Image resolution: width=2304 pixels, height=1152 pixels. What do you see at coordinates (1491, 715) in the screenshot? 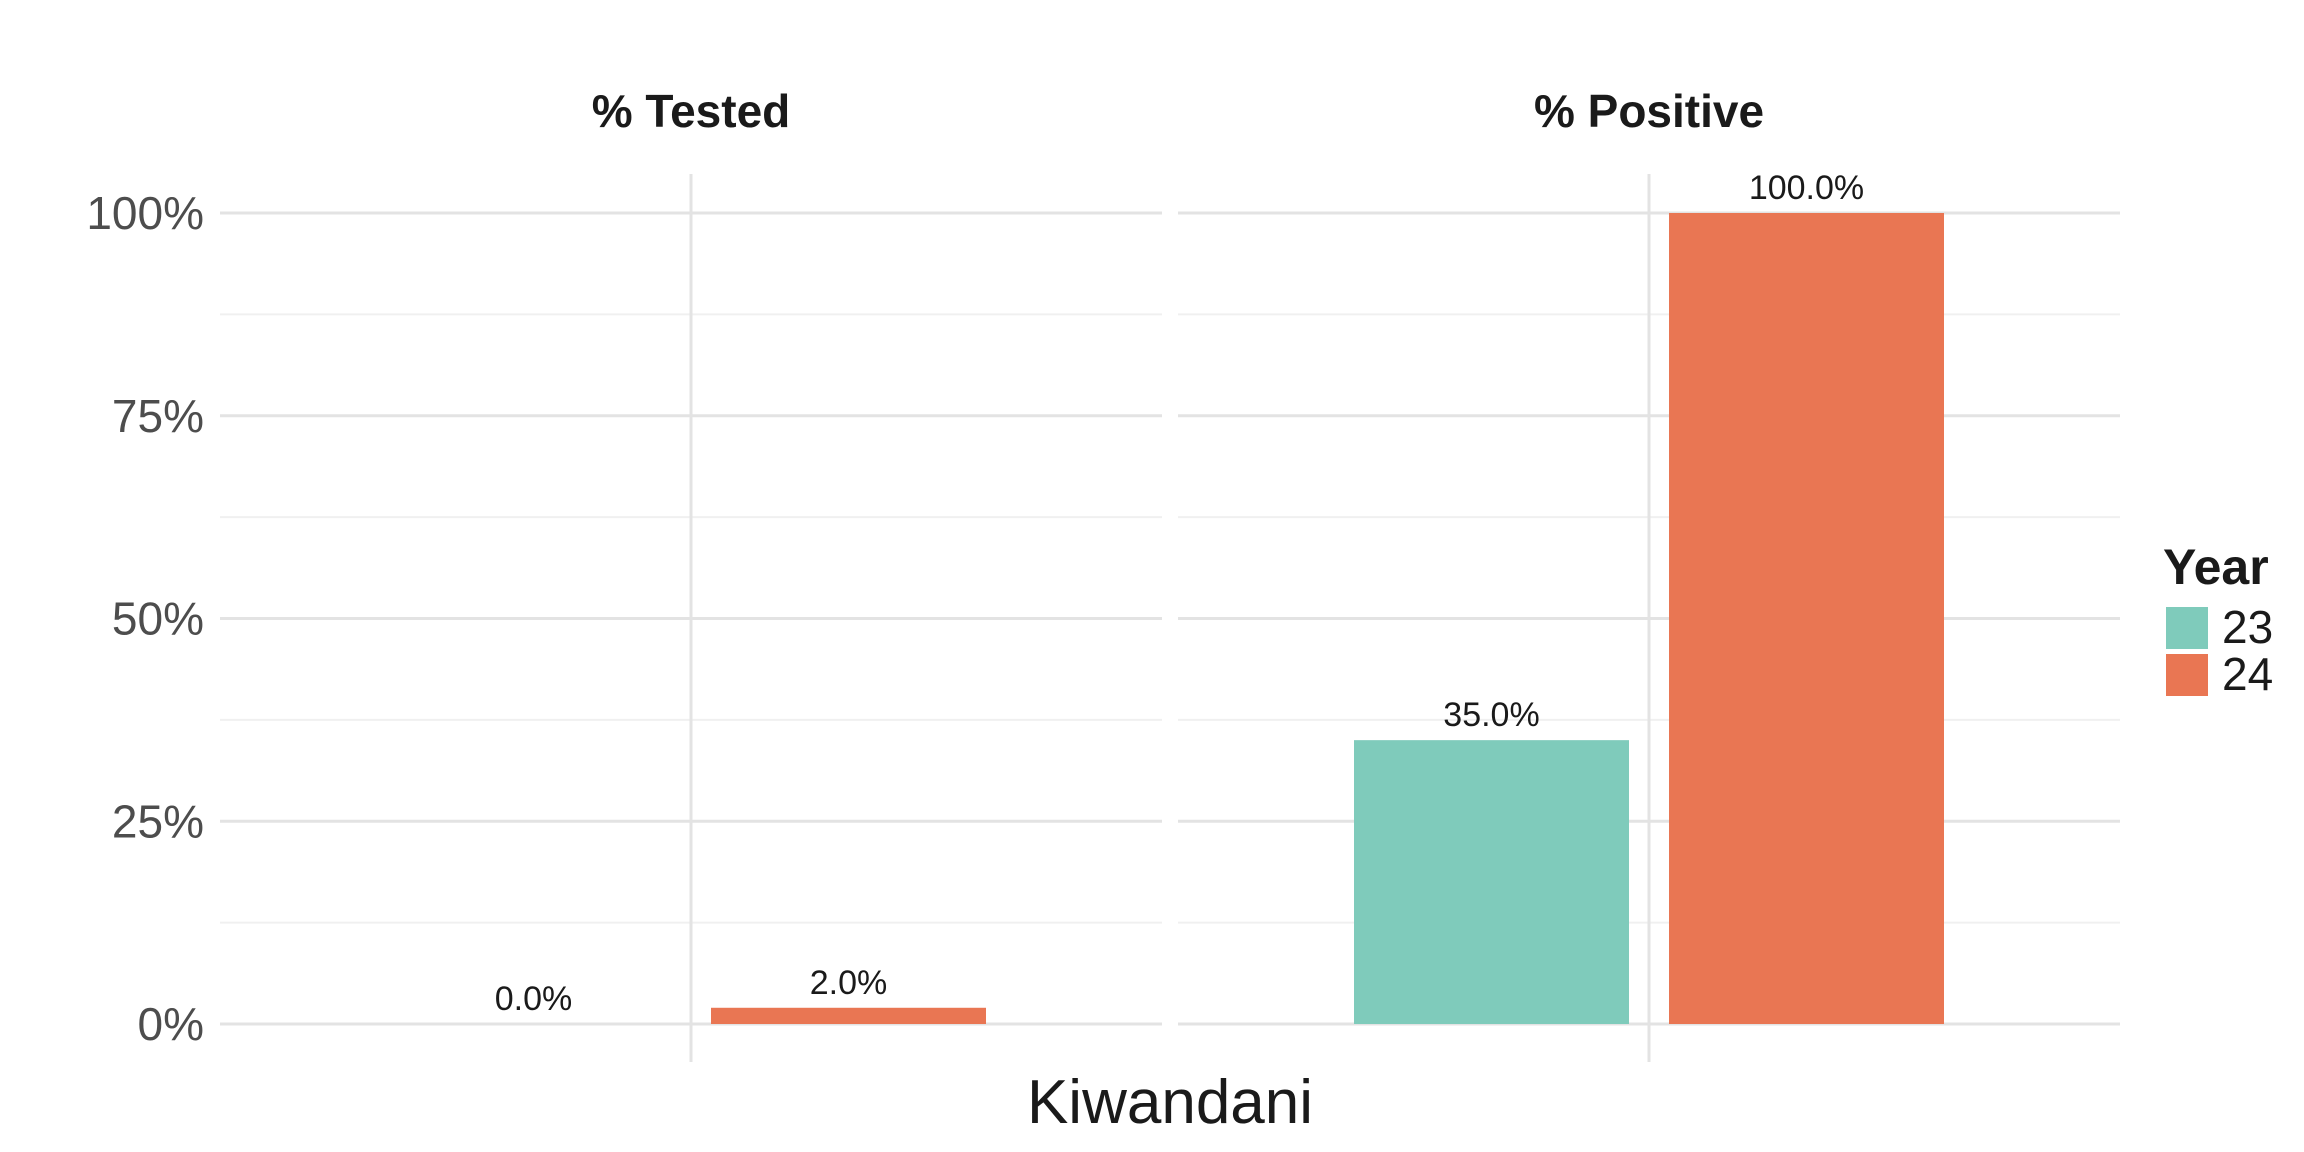
I see `data-label: 35.0%` at bounding box center [1491, 715].